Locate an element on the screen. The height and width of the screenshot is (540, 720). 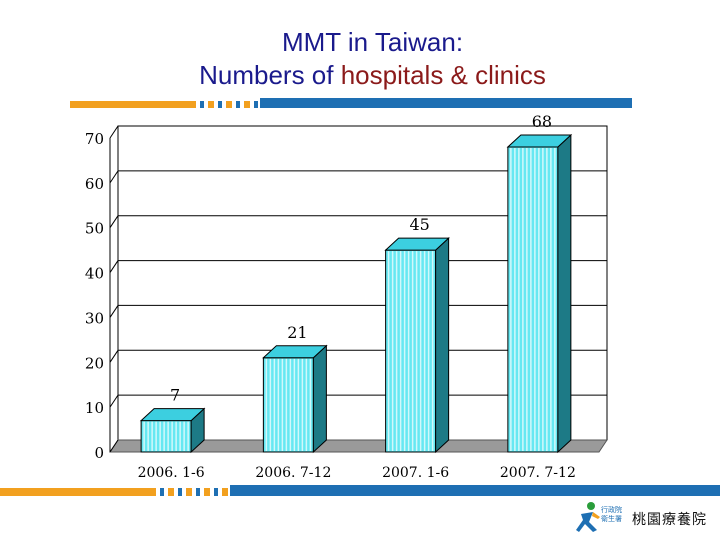
title-line-1: MMT in Taiwan: is located at coordinates (372, 42).